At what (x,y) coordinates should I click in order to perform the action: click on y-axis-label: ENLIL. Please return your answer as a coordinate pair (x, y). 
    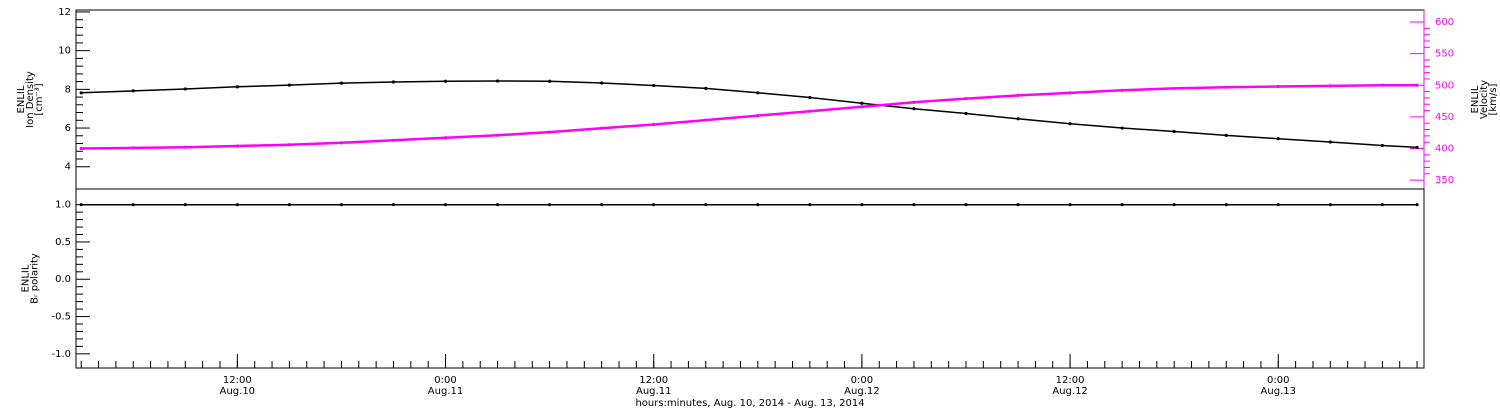
    Looking at the image, I should click on (21, 99).